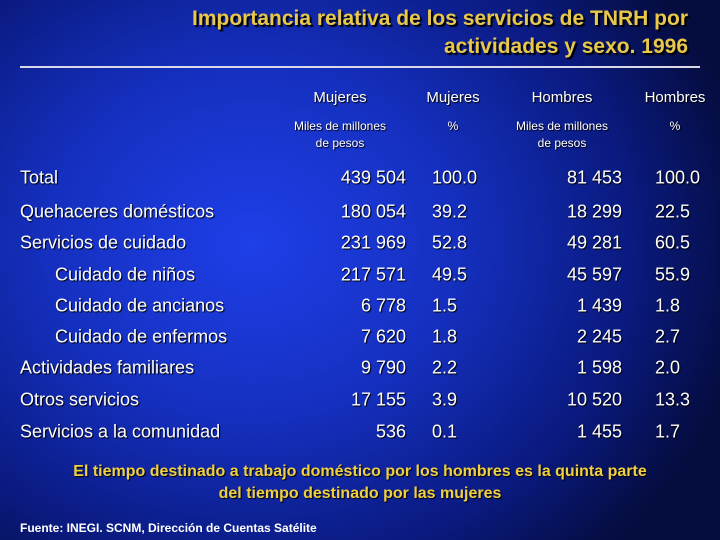 The image size is (720, 540). What do you see at coordinates (141, 336) in the screenshot?
I see `row-label: Cuidado de enfermos` at bounding box center [141, 336].